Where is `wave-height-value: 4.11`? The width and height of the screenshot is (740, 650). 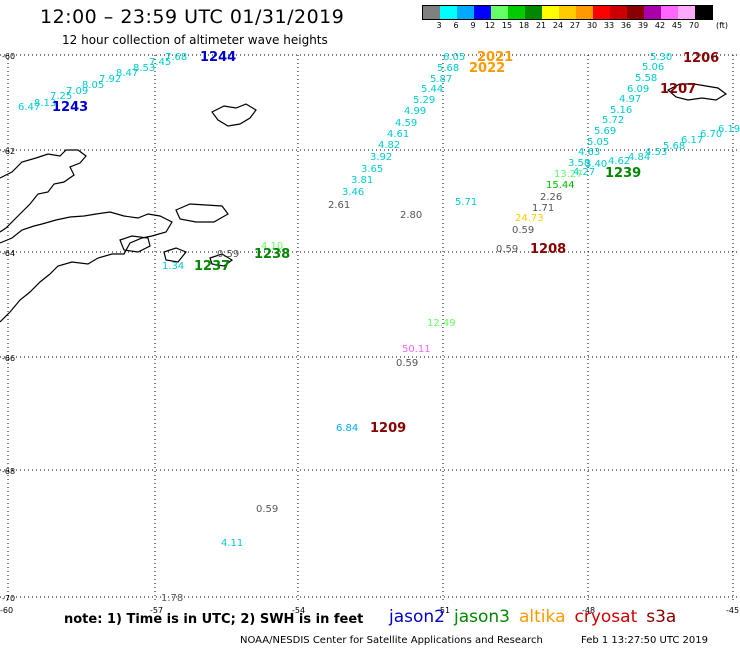
wave-height-value: 4.11 is located at coordinates (232, 543).